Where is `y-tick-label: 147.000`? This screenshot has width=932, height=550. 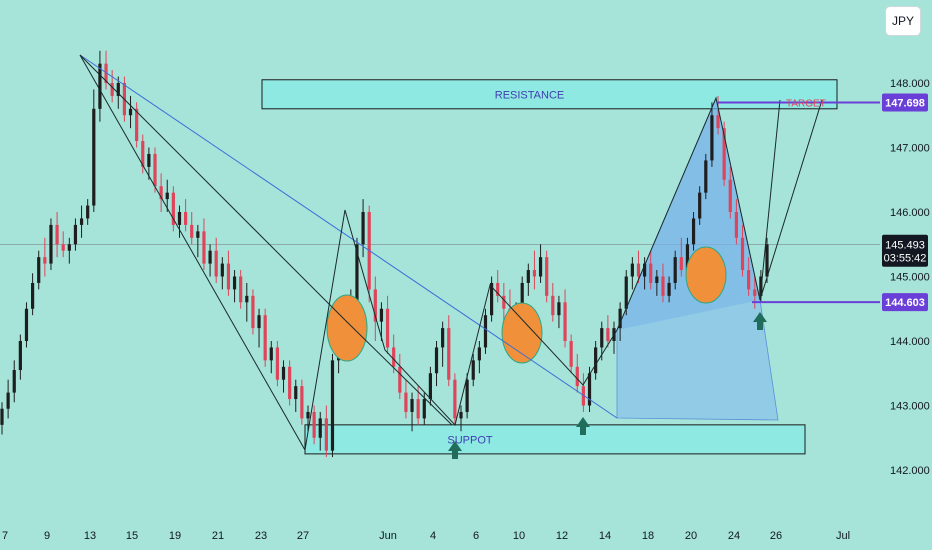 y-tick-label: 147.000 is located at coordinates (910, 149).